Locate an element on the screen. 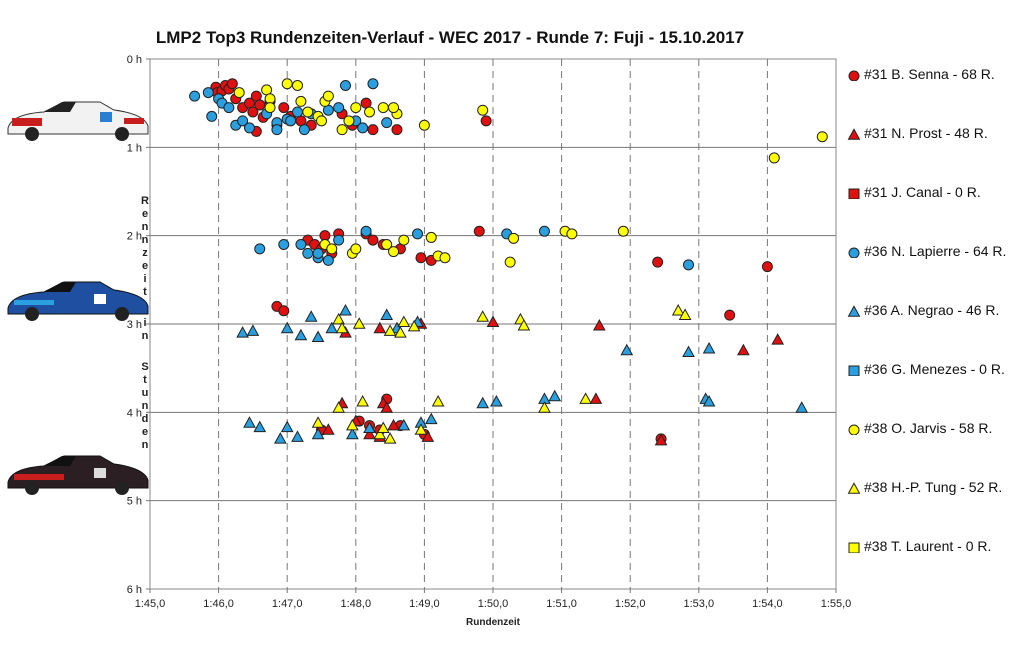  x-tick-label: 1:46,0 is located at coordinates (218, 604).